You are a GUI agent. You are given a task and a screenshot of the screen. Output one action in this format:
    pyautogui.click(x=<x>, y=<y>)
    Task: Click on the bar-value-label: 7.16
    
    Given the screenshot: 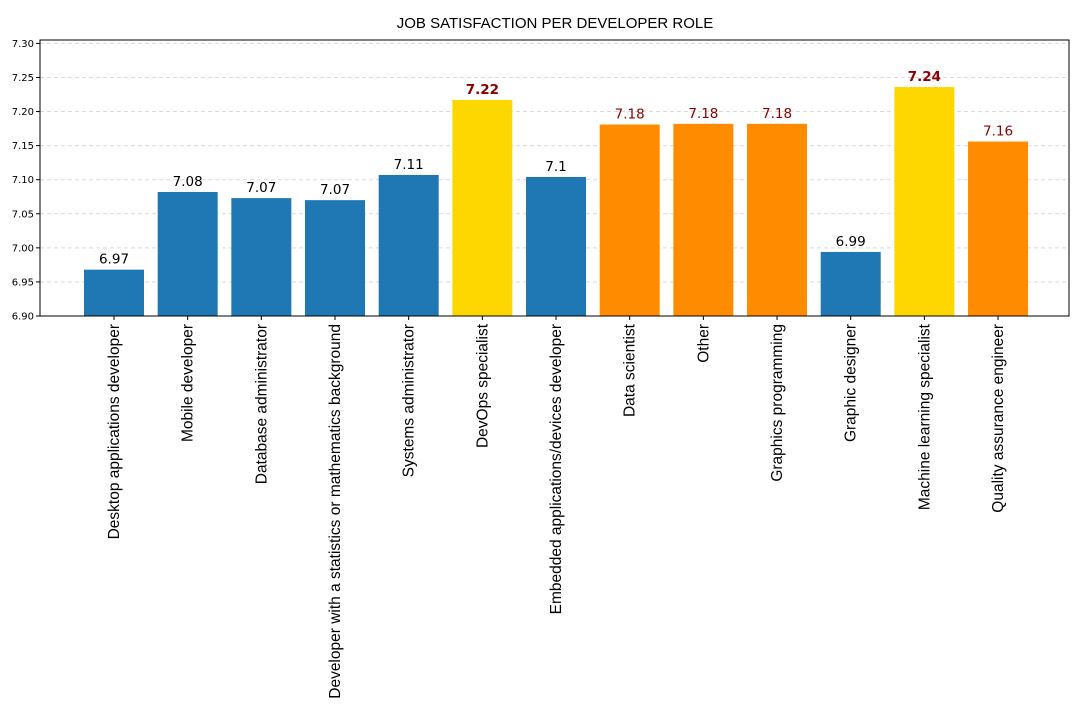 What is the action you would take?
    pyautogui.click(x=998, y=132)
    